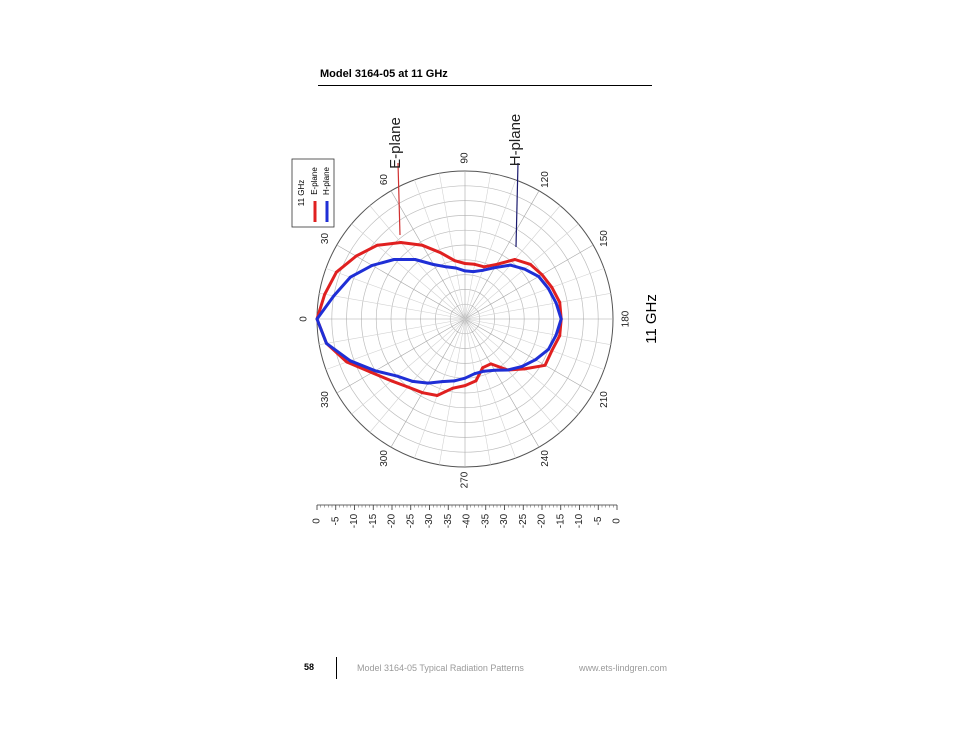 The image size is (954, 738). What do you see at coordinates (384, 180) in the screenshot?
I see `angle-tick-label: 60` at bounding box center [384, 180].